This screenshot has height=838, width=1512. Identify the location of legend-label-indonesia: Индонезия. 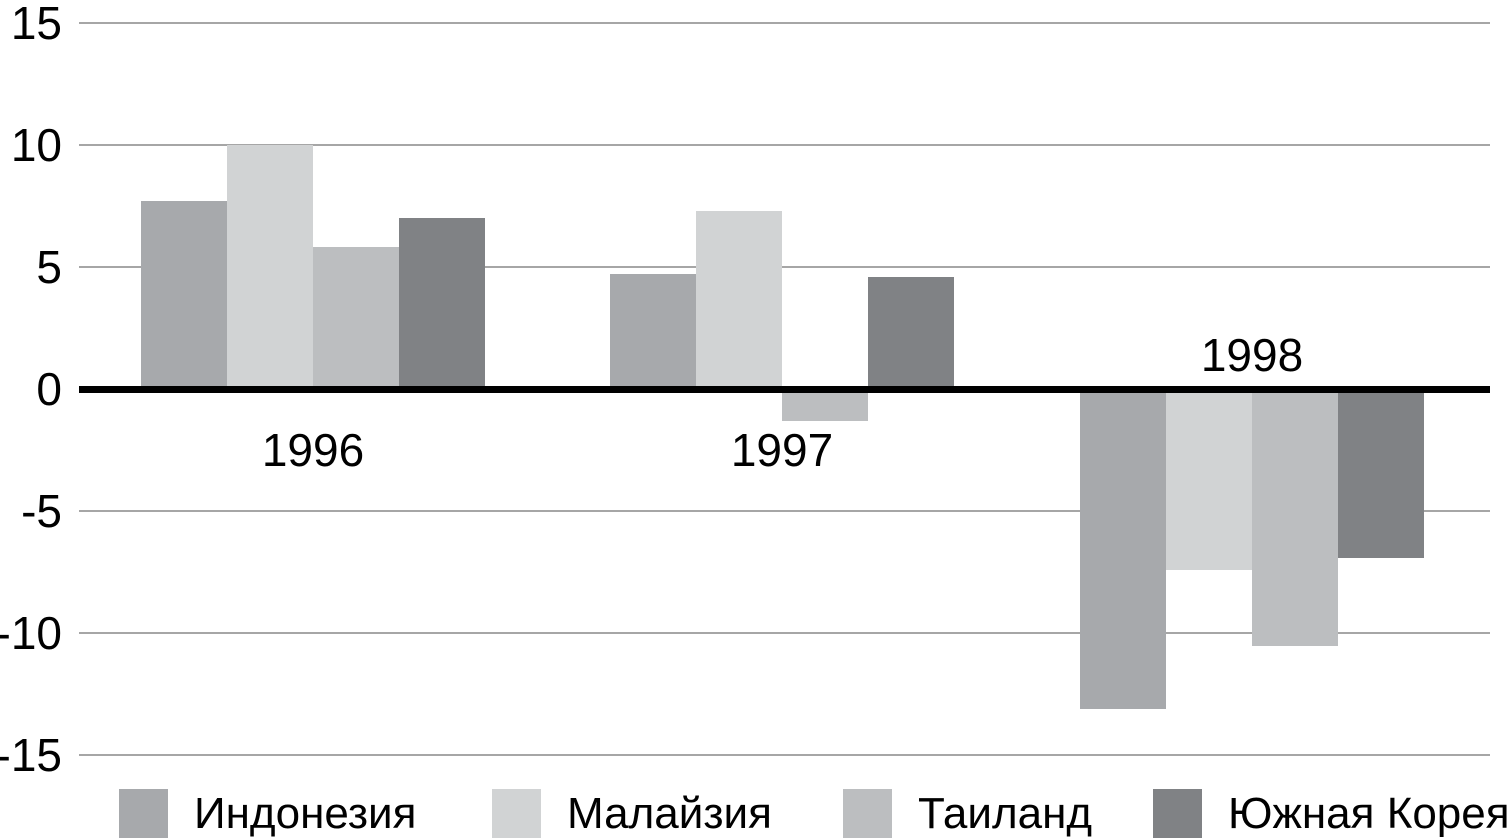
(305, 813).